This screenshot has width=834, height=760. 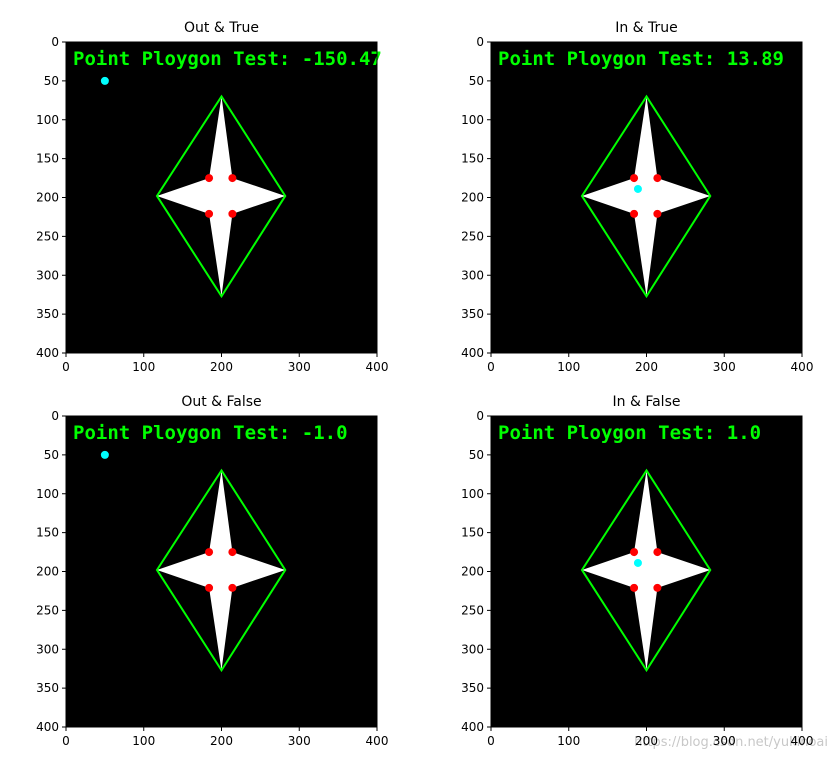 I want to click on subplot-title: In & False, so click(x=647, y=402).